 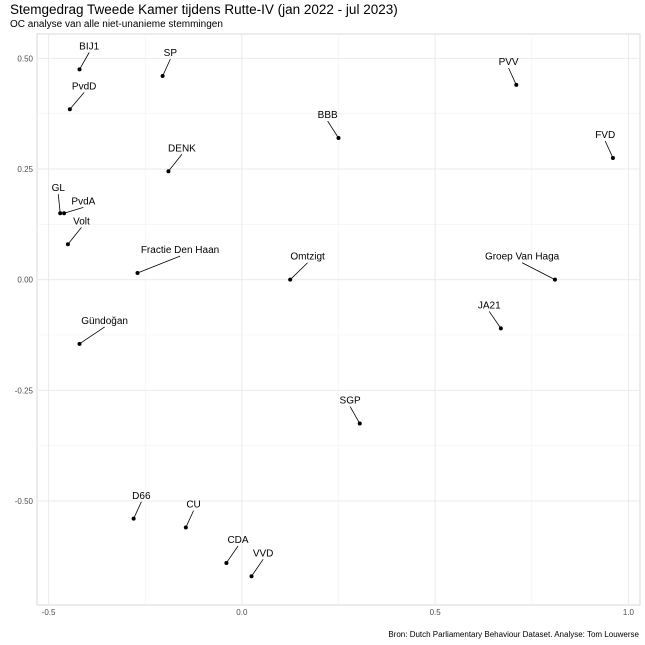 I want to click on point-label: VVD, so click(x=263, y=553).